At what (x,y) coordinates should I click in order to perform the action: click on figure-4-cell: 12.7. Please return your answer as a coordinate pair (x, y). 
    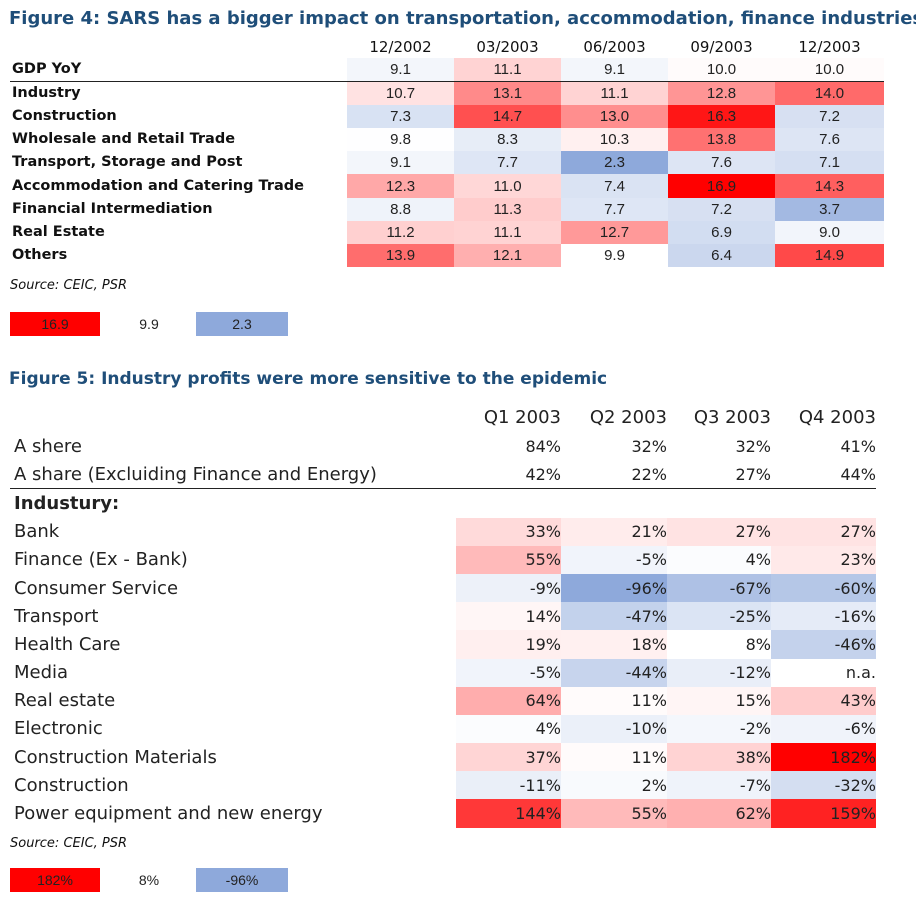
    Looking at the image, I should click on (614, 232).